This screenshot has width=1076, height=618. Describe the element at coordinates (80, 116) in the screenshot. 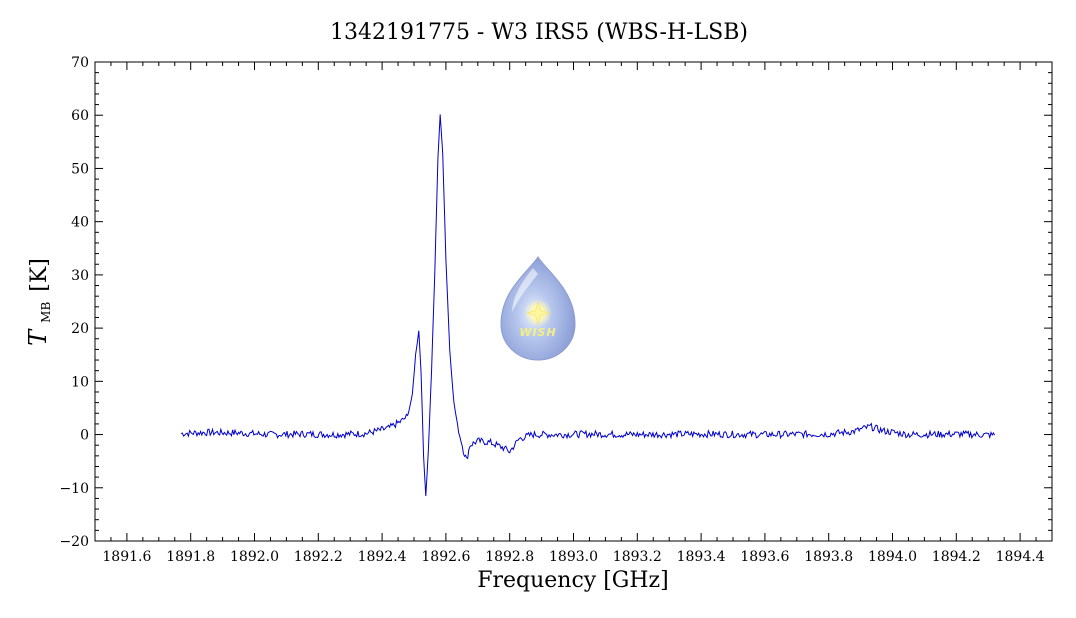

I see `y-tick-label: 60` at that location.